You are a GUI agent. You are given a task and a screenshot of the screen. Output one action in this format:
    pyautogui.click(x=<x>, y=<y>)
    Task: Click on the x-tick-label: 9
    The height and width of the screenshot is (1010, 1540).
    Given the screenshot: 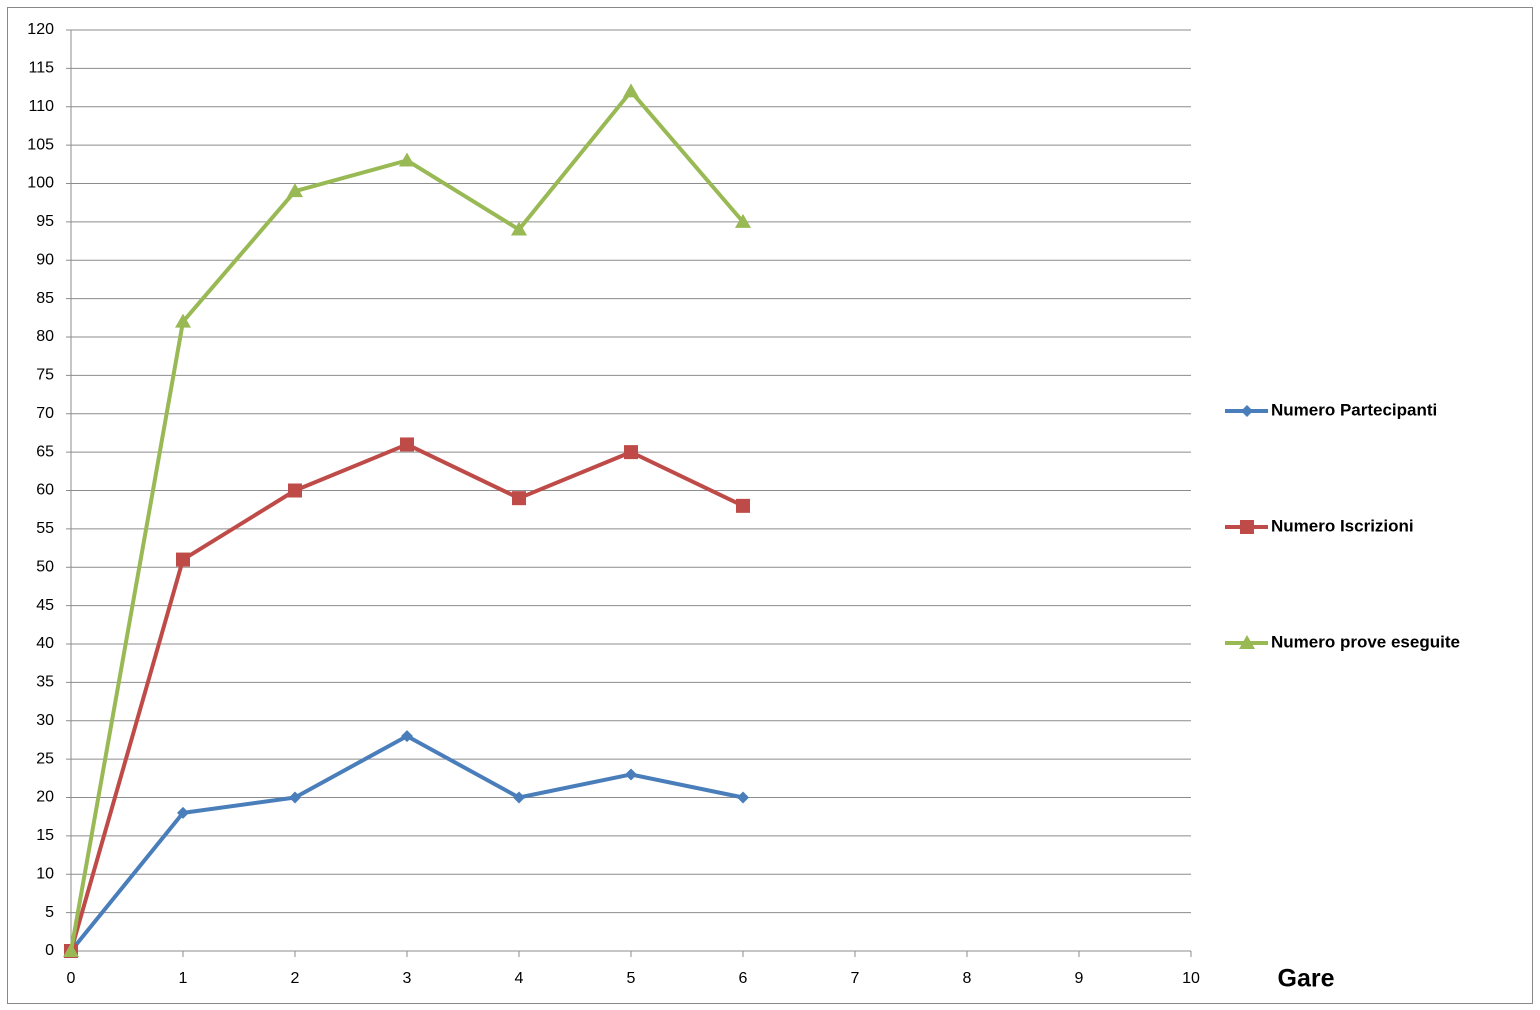 What is the action you would take?
    pyautogui.click(x=1079, y=978)
    